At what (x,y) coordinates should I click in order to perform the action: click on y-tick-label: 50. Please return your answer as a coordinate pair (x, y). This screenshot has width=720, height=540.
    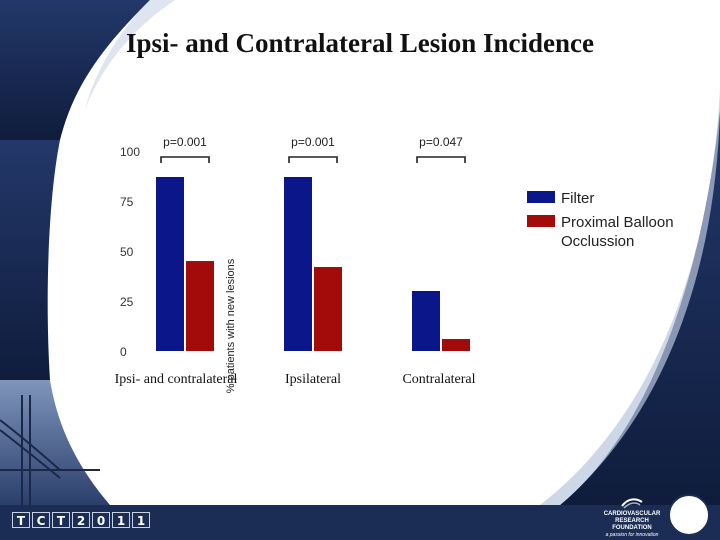
    Looking at the image, I should click on (127, 252).